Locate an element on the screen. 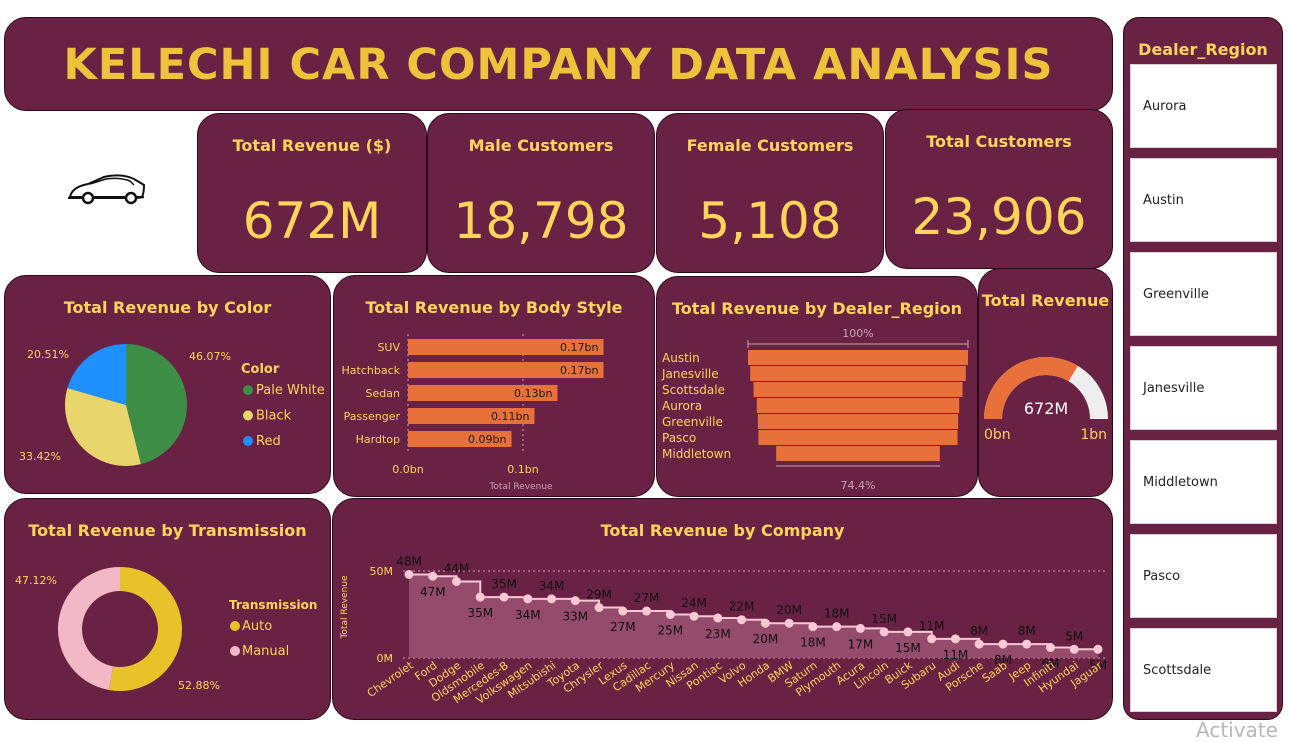  slicer-item: Pasco is located at coordinates (1203, 576).